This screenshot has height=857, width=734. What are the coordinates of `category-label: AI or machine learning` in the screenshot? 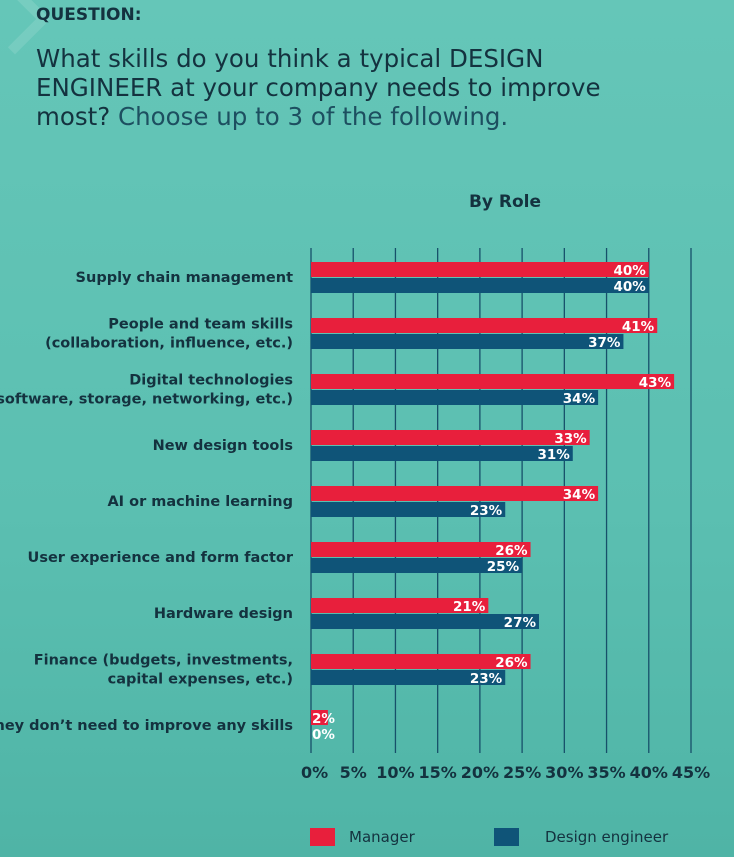 It's located at (200, 502).